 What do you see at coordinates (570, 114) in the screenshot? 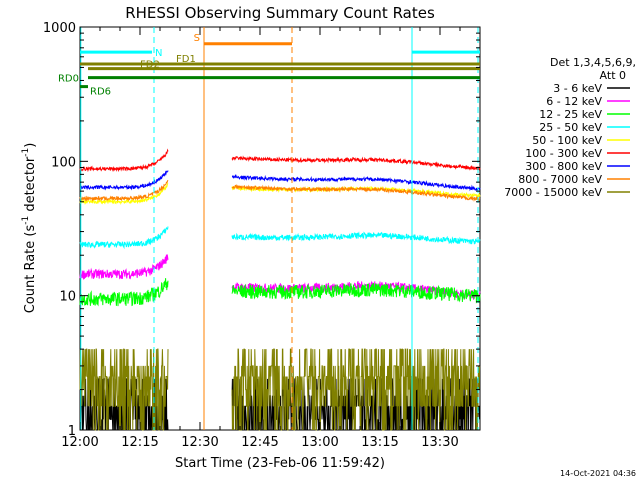
I see `legend-label-2: 12 - 25 keV` at bounding box center [570, 114].